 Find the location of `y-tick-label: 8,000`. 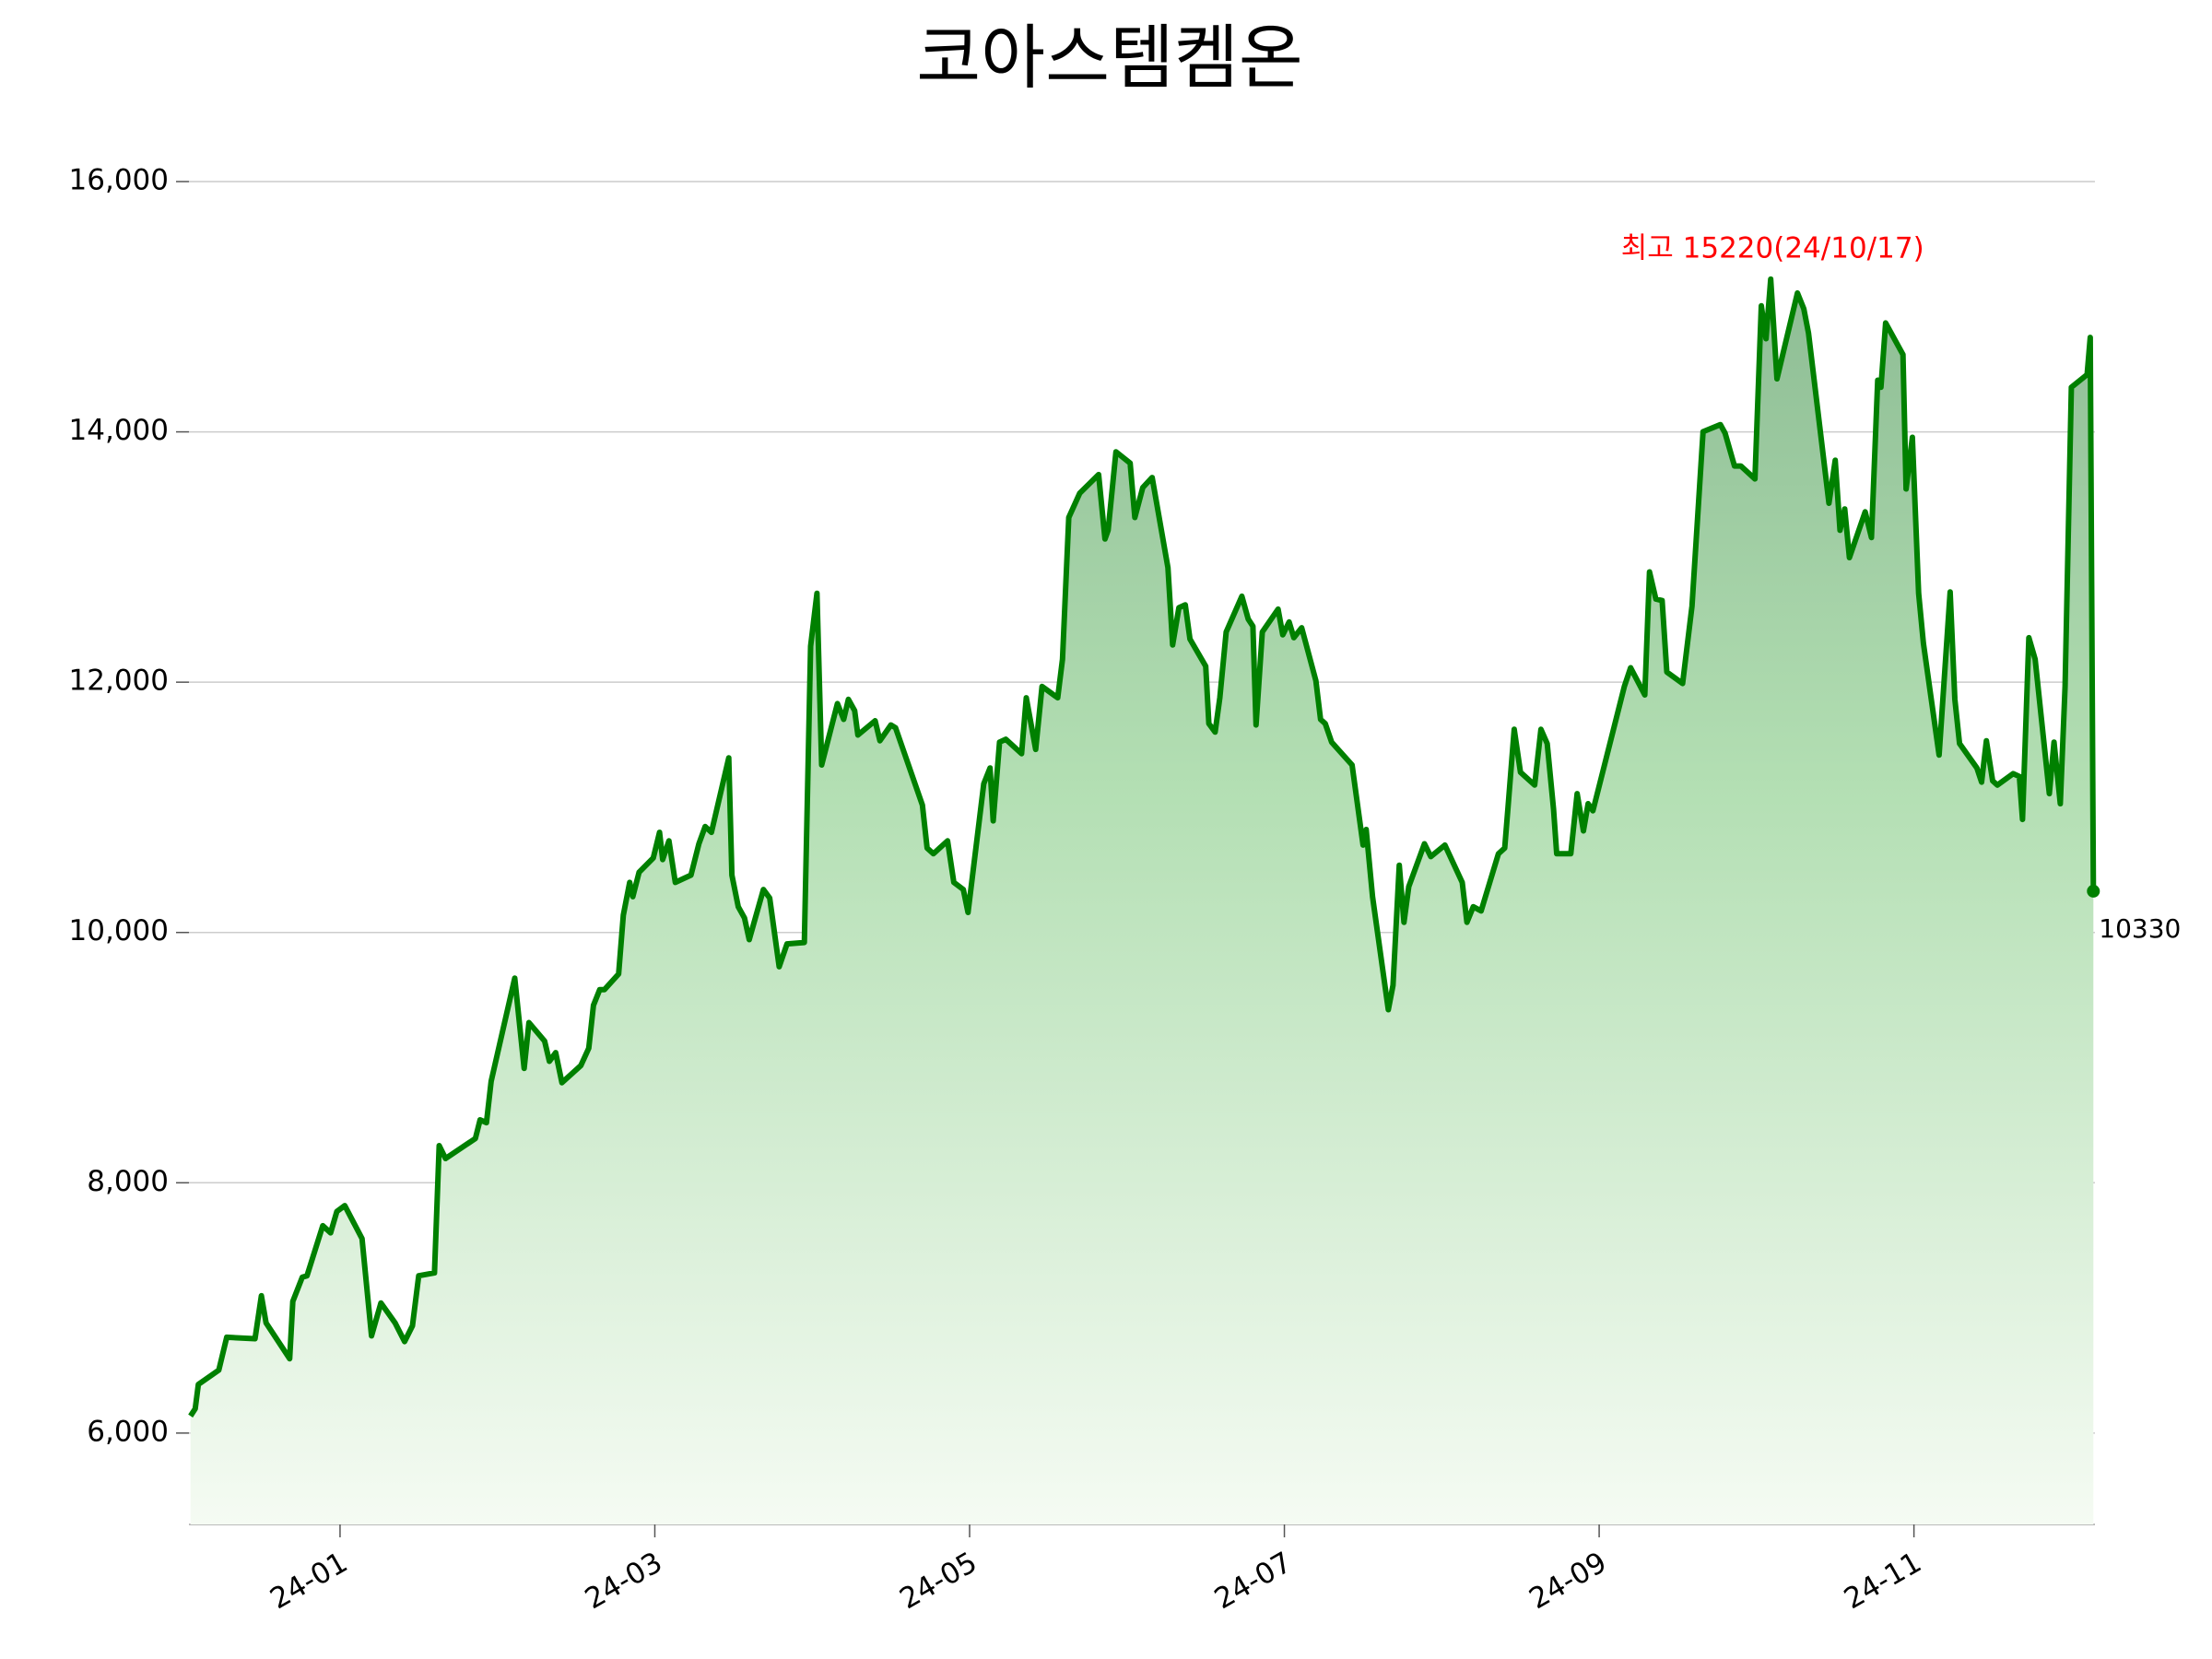

y-tick-label: 8,000 is located at coordinates (128, 1181).